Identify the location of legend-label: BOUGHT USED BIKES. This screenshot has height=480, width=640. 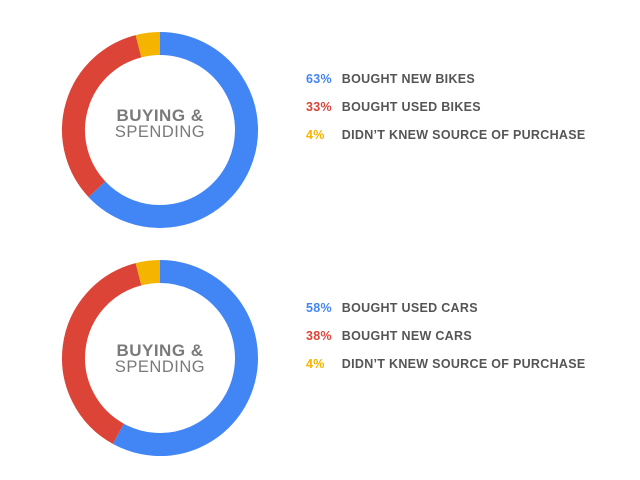
(411, 107).